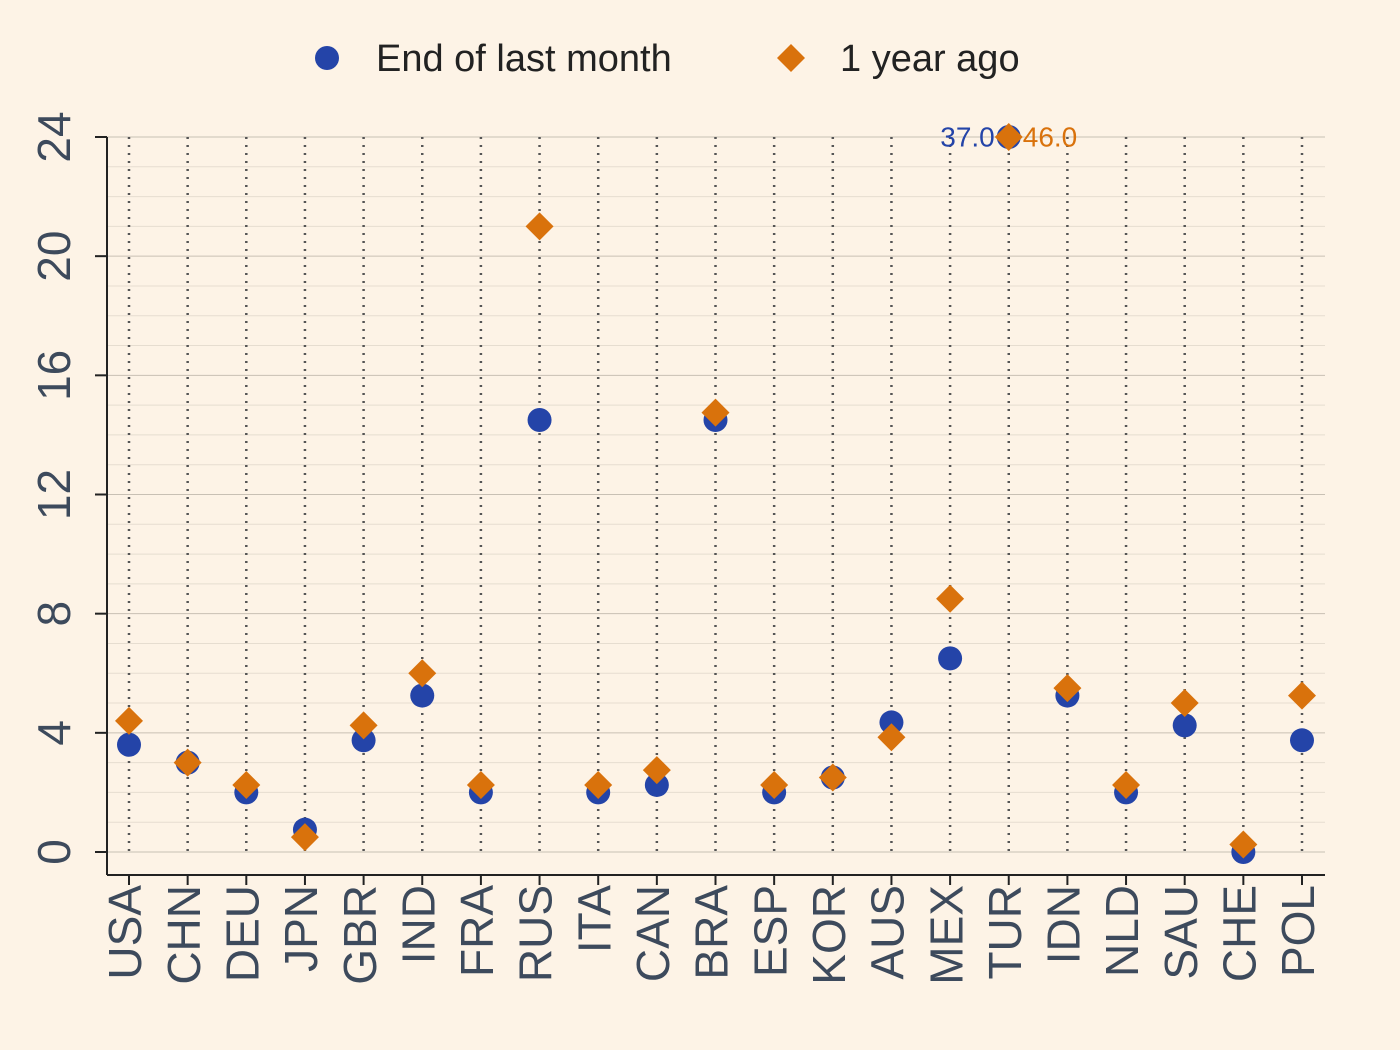  Describe the element at coordinates (1064, 924) in the screenshot. I see `x-tick-label: IDN` at that location.